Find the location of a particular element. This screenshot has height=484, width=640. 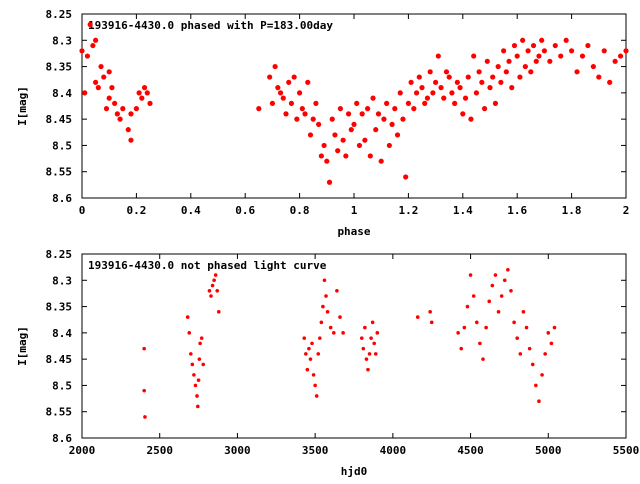

x-tick-label: 3000 is located at coordinates (237, 450).